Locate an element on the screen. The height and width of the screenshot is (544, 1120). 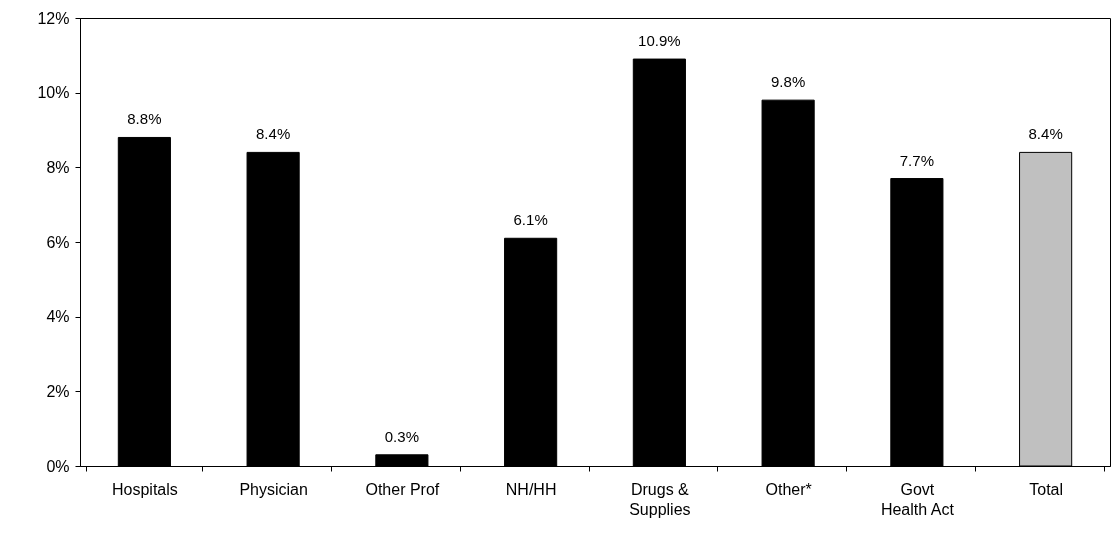
y-tick-label: 8% is located at coordinates (58, 167).